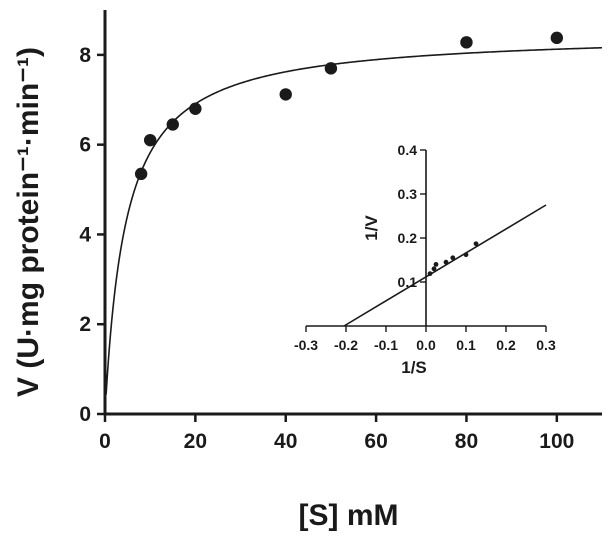 The width and height of the screenshot is (610, 543). Describe the element at coordinates (85, 55) in the screenshot. I see `y-tick-label: 8` at that location.